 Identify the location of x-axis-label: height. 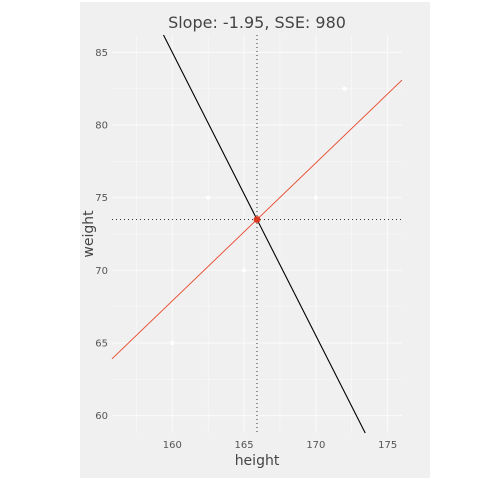
(257, 461).